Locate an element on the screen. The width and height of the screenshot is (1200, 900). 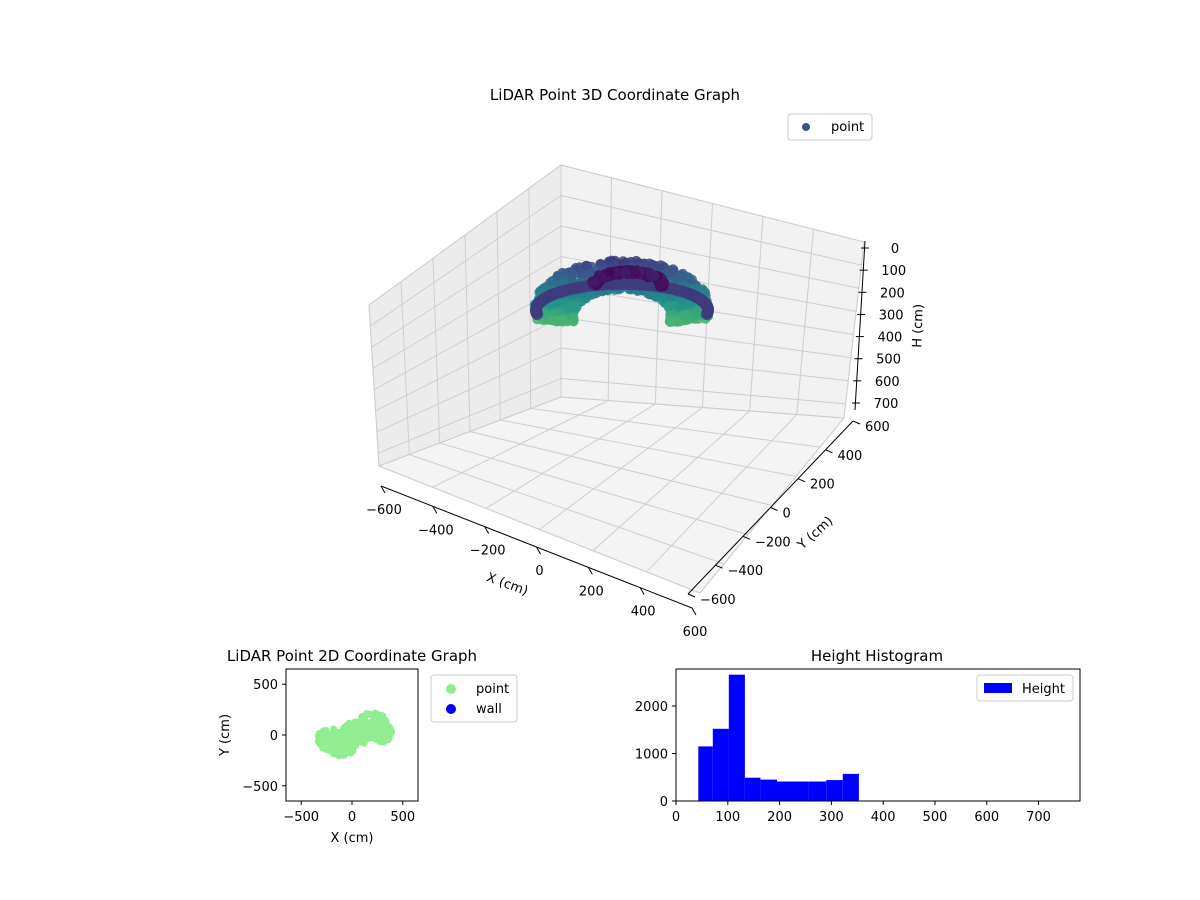
3d-legend: point is located at coordinates (830, 127).